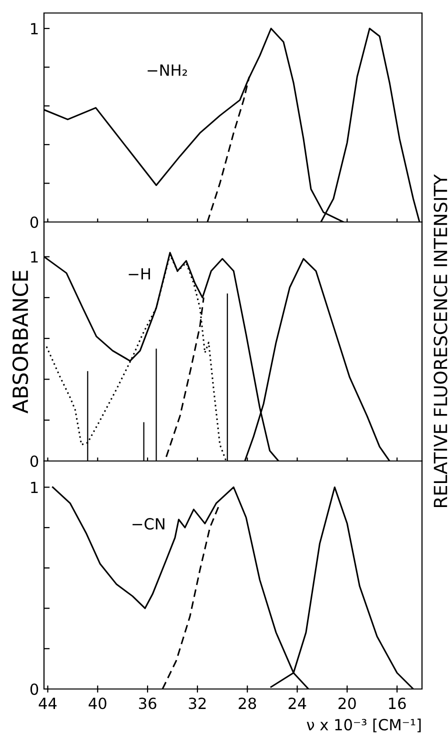  What do you see at coordinates (197, 704) in the screenshot?
I see `x-tick-label: 32` at bounding box center [197, 704].